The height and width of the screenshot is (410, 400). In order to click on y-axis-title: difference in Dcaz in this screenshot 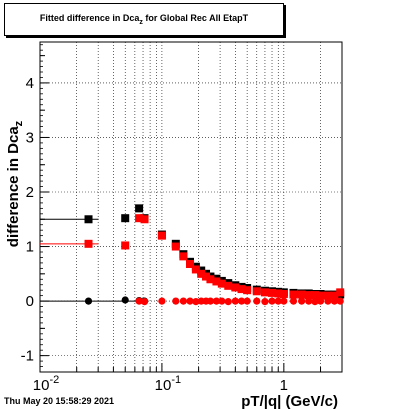, I will do `click(15, 183)`.